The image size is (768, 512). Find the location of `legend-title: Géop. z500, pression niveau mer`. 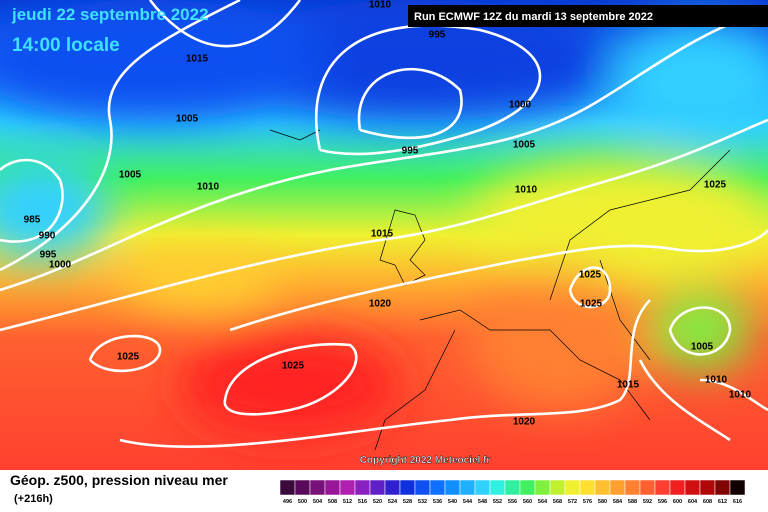

legend-title: Géop. z500, pression niveau mer is located at coordinates (119, 480).